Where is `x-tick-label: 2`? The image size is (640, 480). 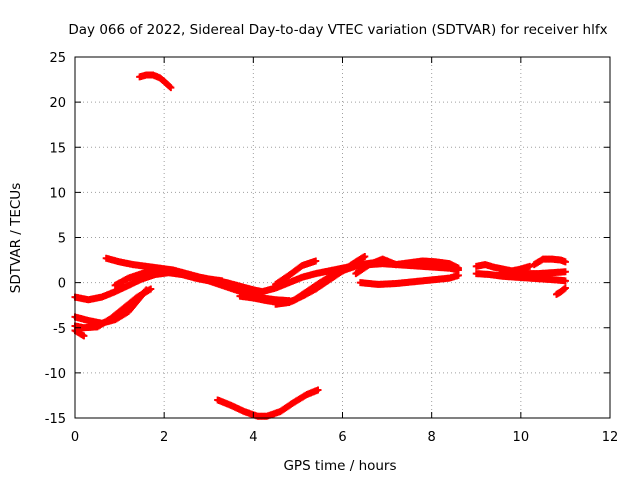
x-tick-label: 2 is located at coordinates (164, 437).